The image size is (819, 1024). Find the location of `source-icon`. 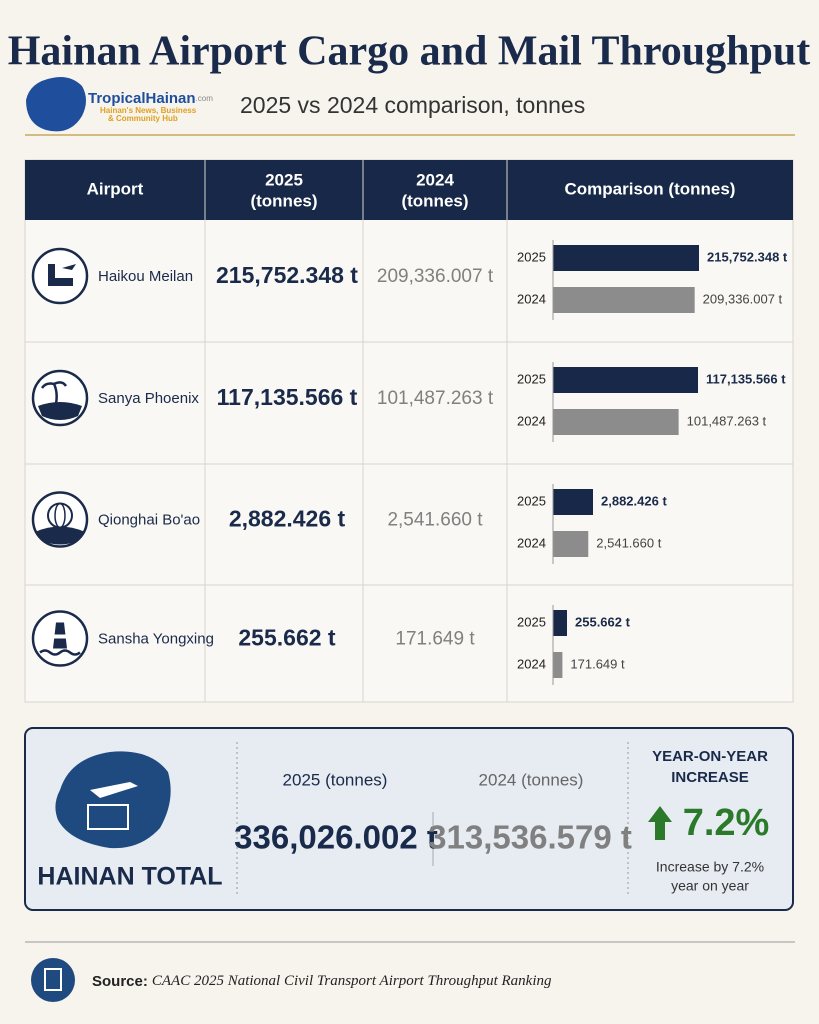

source-icon is located at coordinates (53, 980).